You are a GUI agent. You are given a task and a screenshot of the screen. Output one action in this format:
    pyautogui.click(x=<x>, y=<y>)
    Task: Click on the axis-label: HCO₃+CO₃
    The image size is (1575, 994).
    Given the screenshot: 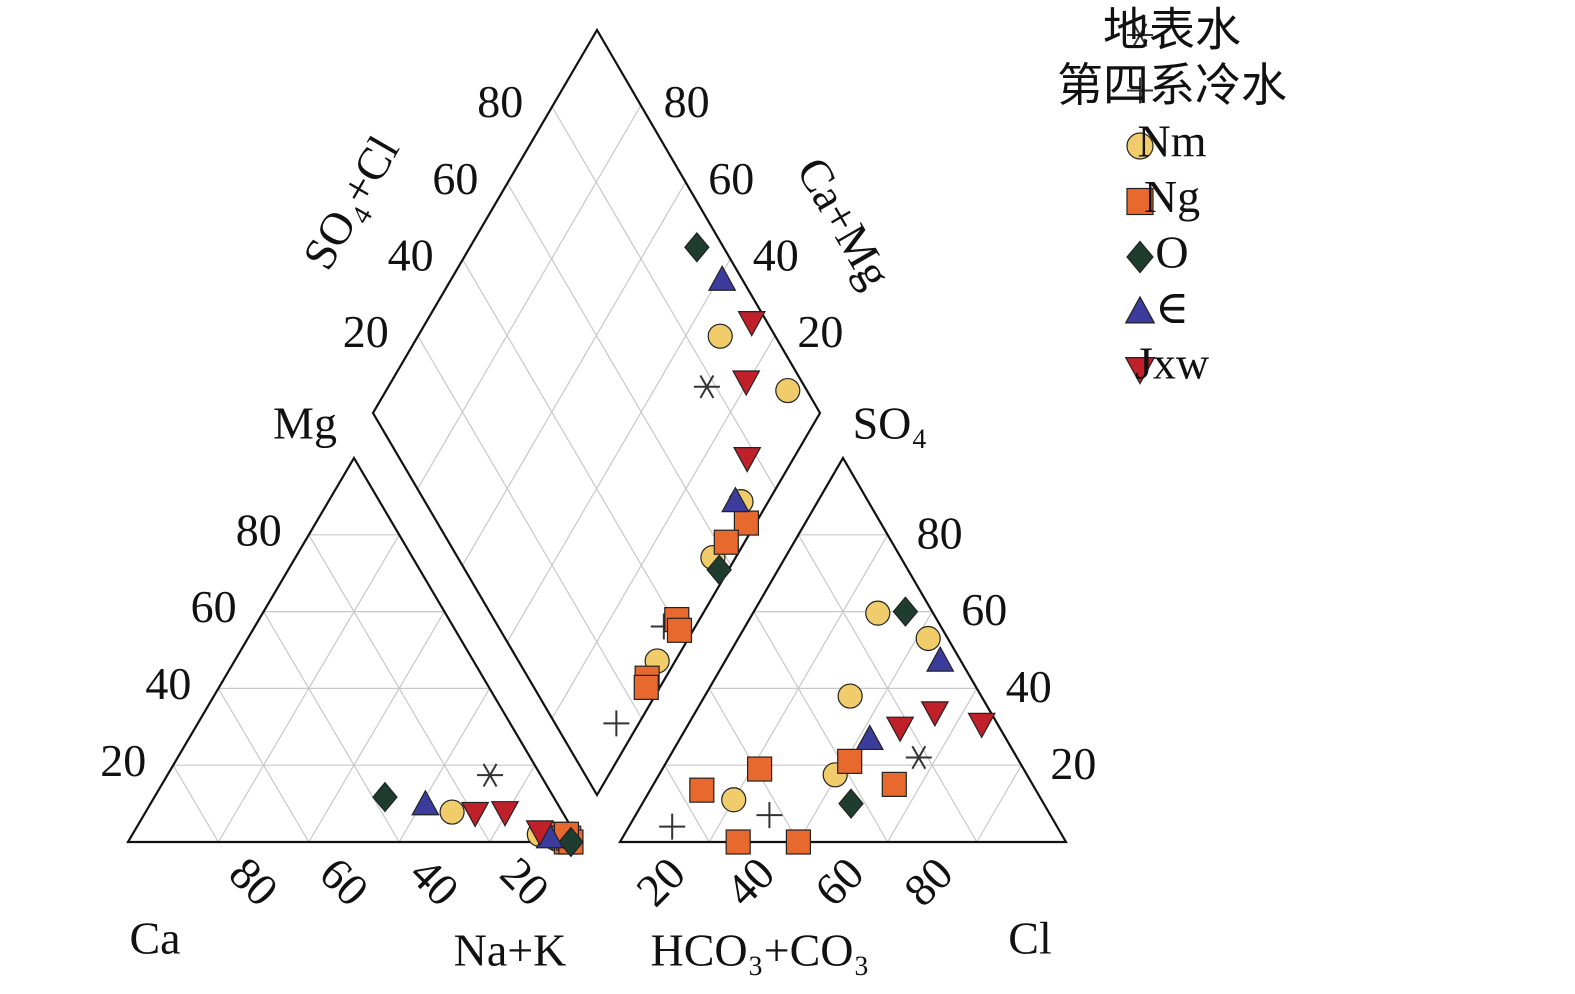 What is the action you would take?
    pyautogui.click(x=759, y=950)
    